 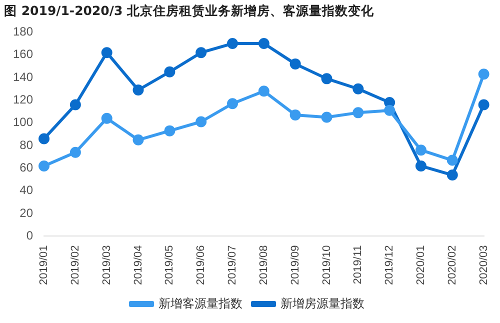 I want to click on x-tick-label: 2019/11, so click(x=358, y=264).